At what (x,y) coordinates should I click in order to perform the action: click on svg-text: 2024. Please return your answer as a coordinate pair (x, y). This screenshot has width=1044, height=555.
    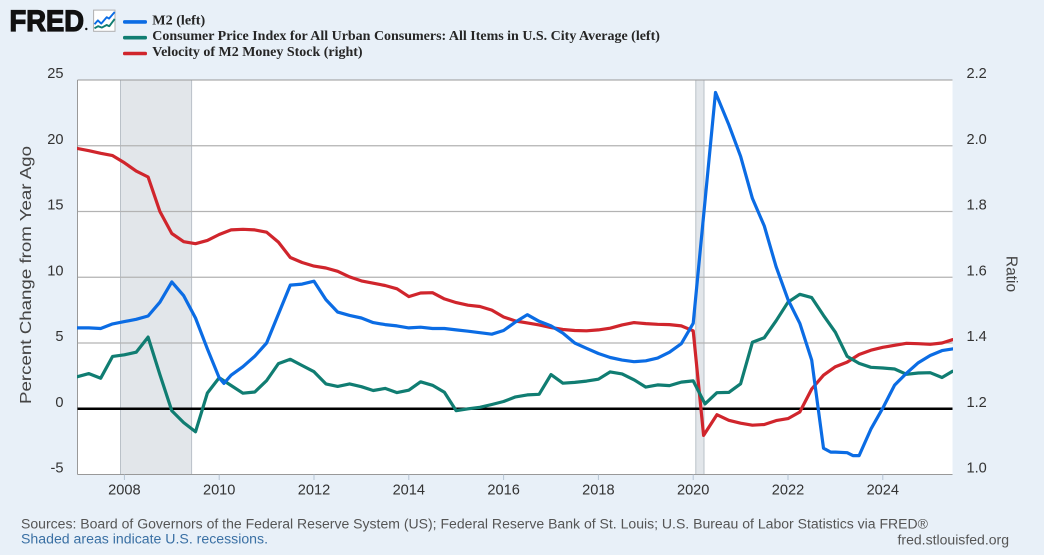
    Looking at the image, I should click on (883, 490).